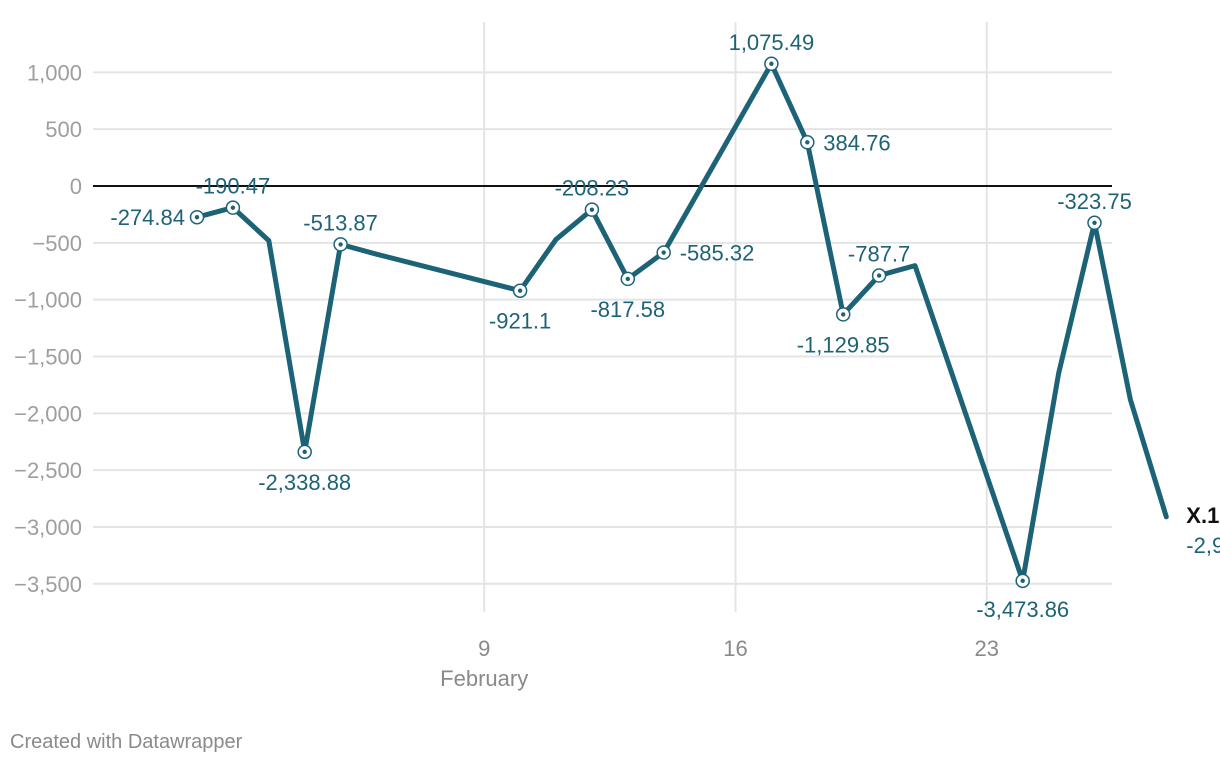 This screenshot has height=768, width=1220. I want to click on y-tick-label: 500, so click(63, 129).